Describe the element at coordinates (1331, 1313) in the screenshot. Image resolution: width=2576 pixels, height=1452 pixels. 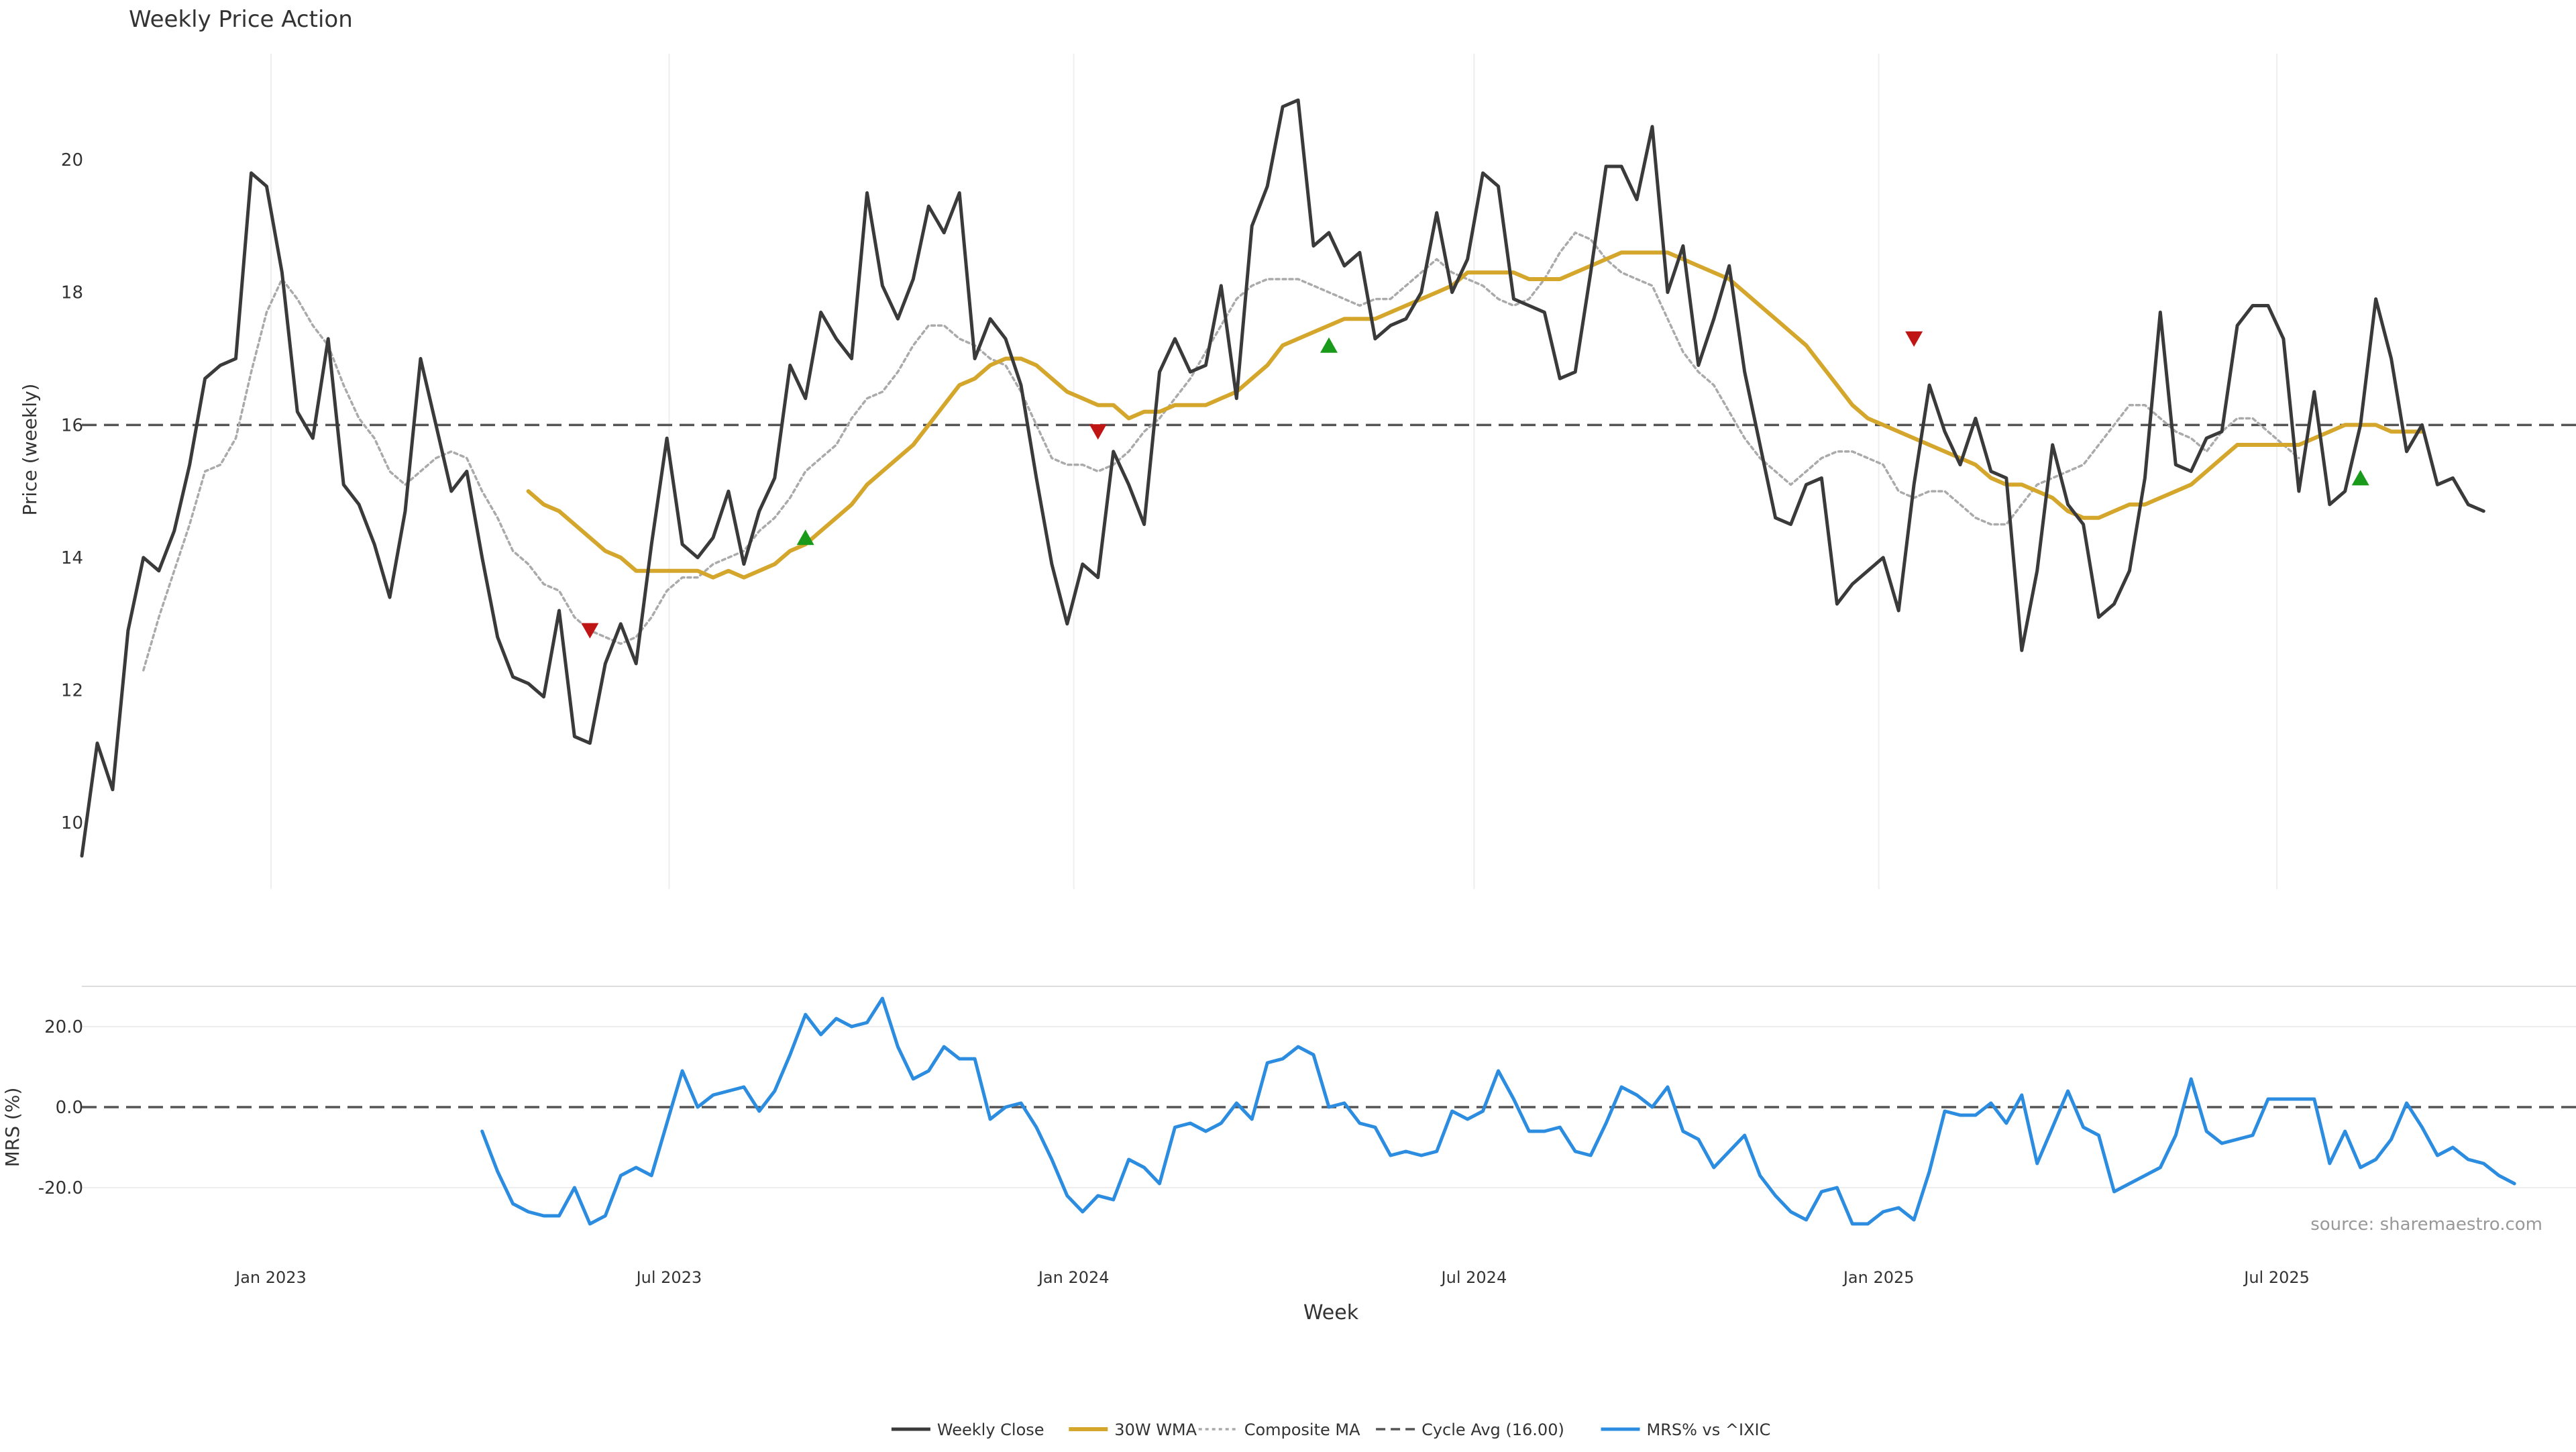
I see `x-axis-label: Week` at that location.